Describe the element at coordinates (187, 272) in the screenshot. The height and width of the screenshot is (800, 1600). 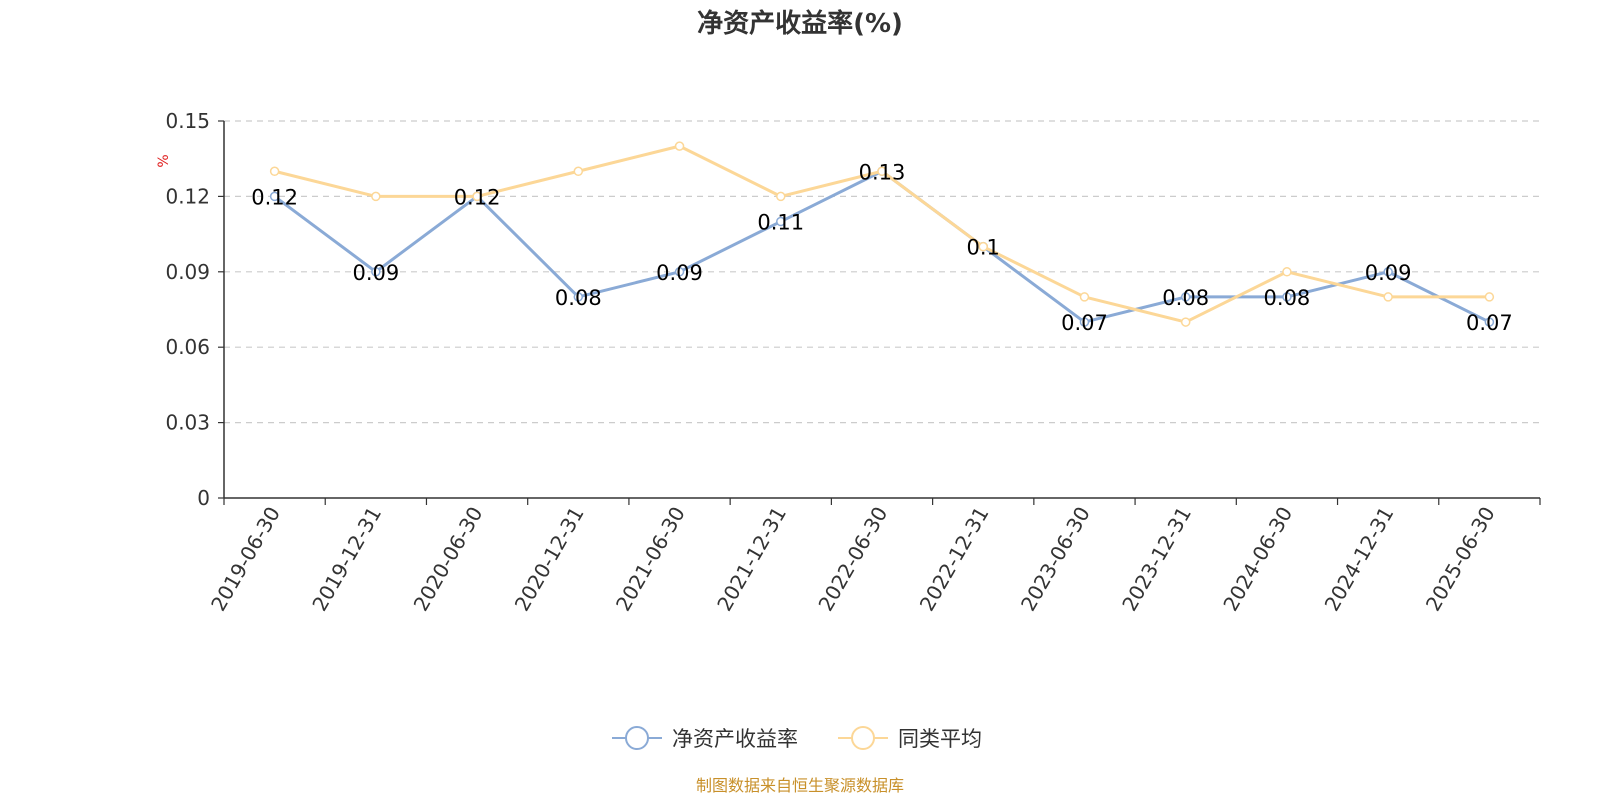
I see `y-tick-label: 0.09` at that location.